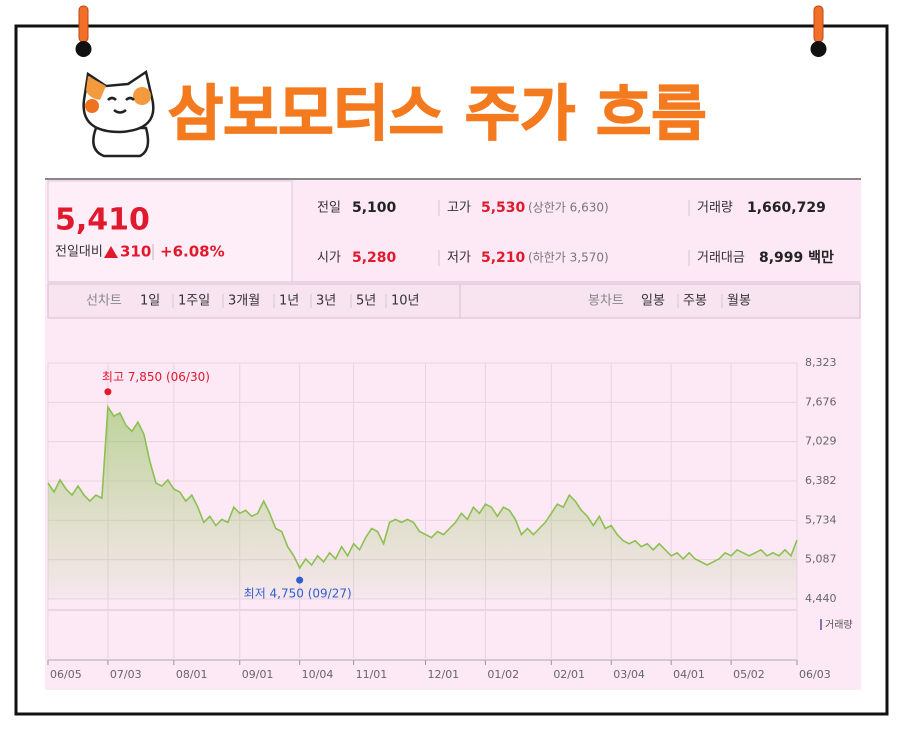 This screenshot has height=732, width=904. Describe the element at coordinates (821, 441) in the screenshot. I see `y-tick-label: 7,029` at that location.